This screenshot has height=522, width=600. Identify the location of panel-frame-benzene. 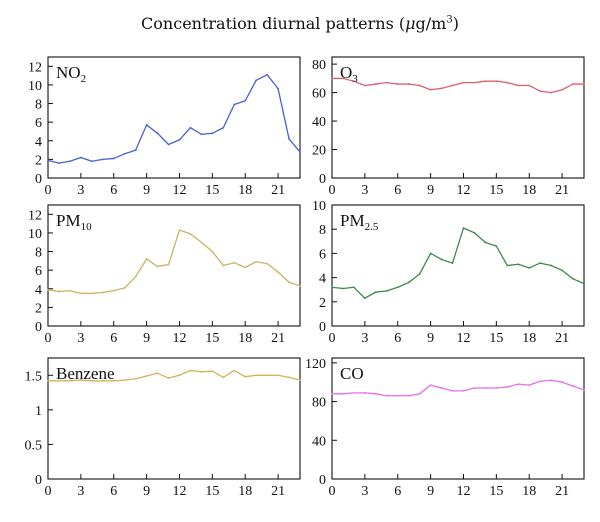
(174, 418).